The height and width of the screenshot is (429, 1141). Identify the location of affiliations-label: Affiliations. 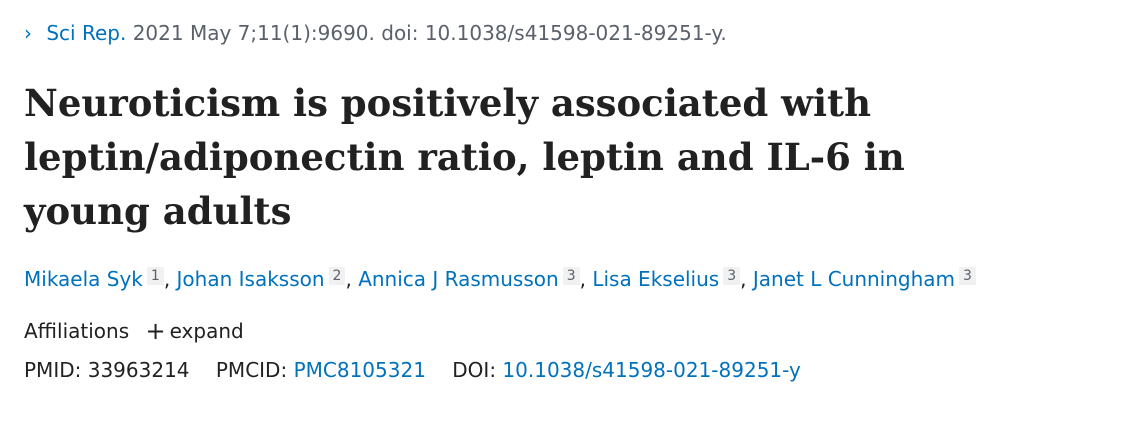
(77, 331).